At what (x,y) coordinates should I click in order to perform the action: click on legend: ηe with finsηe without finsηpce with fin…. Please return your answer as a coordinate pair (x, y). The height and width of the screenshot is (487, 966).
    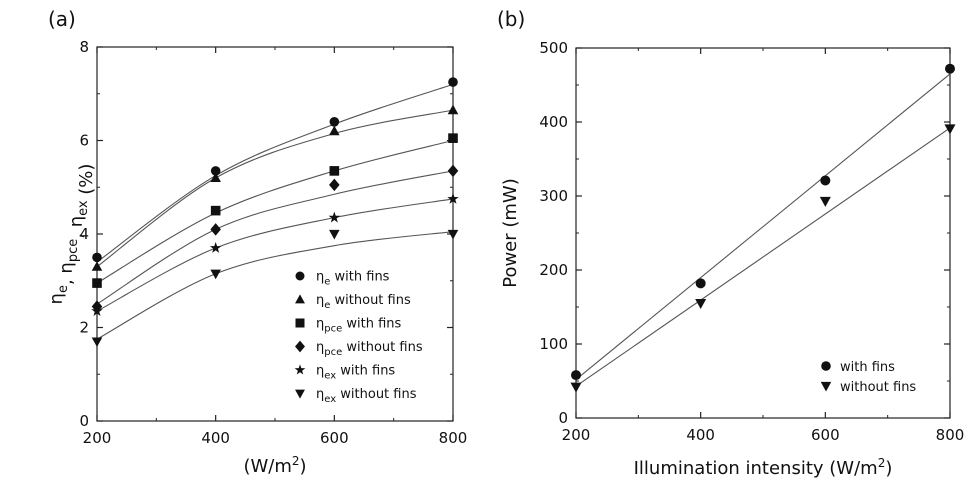
    Looking at the image, I should click on (359, 338).